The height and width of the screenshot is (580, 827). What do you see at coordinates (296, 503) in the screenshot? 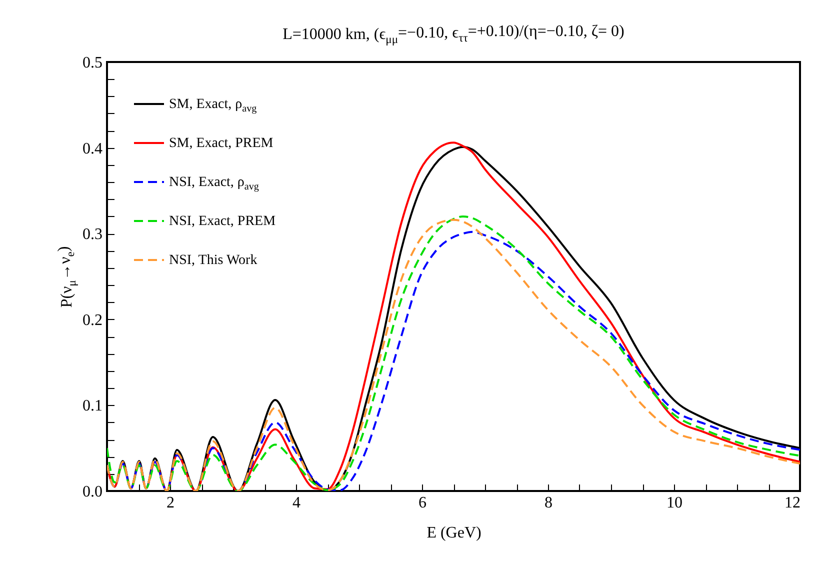
I see `x-tick-label: 4` at bounding box center [296, 503].